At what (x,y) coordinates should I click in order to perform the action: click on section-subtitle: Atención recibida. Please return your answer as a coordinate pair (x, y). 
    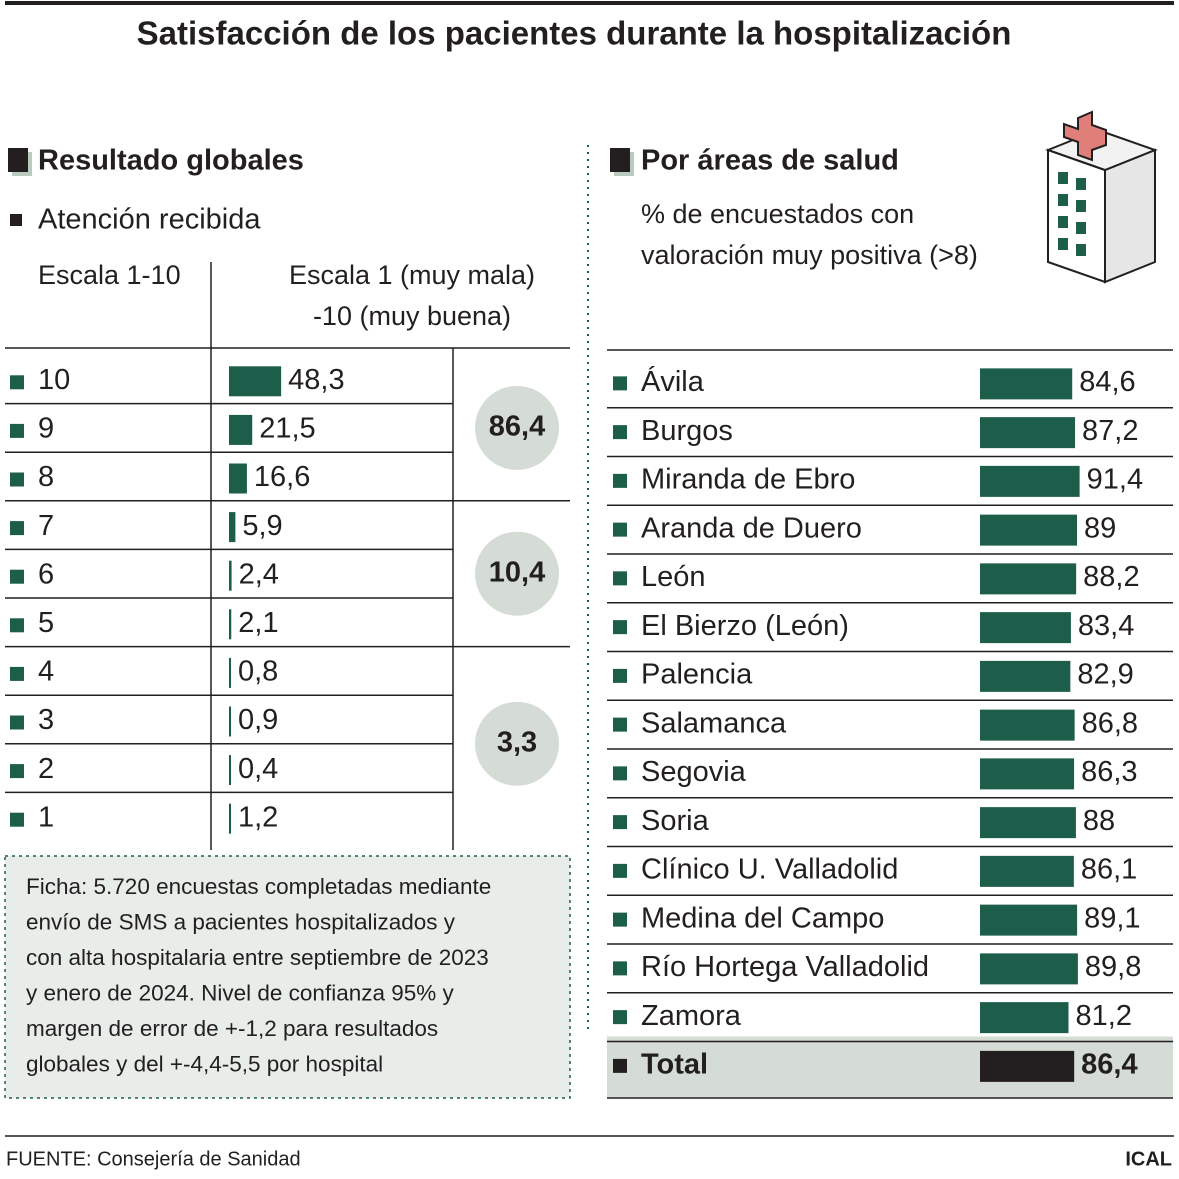
    Looking at the image, I should click on (149, 220).